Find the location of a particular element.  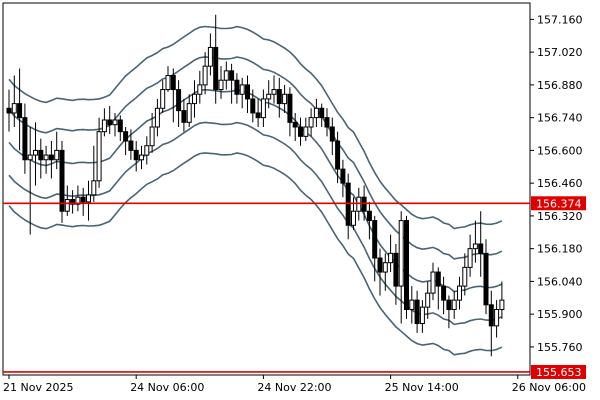

y-tick-label: 156.460 is located at coordinates (560, 183).